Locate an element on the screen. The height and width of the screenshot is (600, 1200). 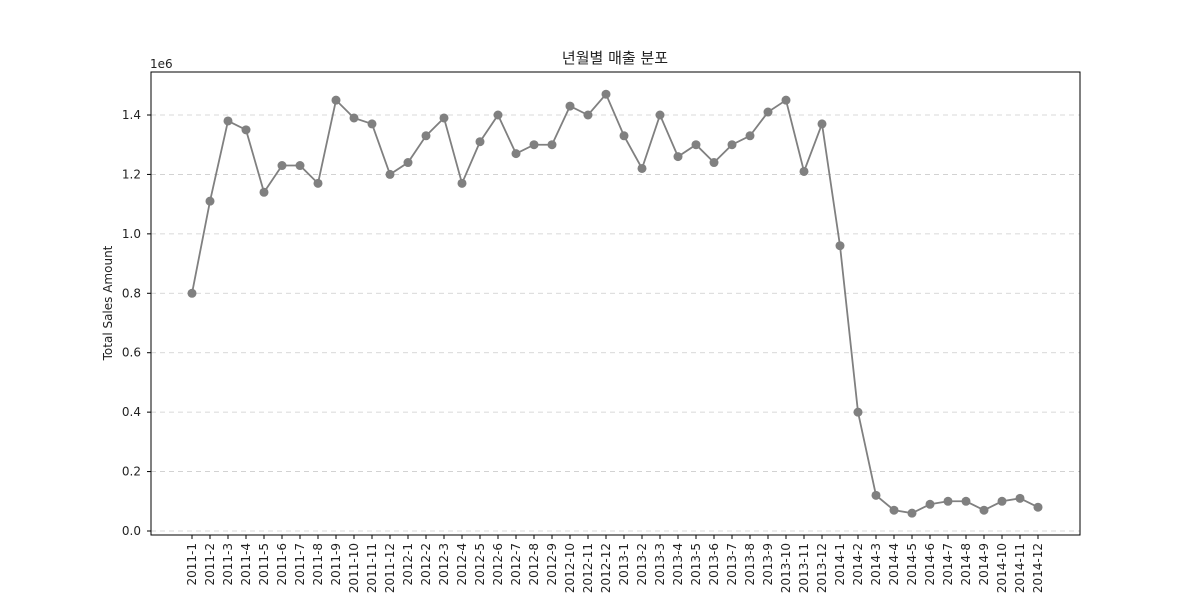
y-tick-label: 1.0 is located at coordinates (131, 234).